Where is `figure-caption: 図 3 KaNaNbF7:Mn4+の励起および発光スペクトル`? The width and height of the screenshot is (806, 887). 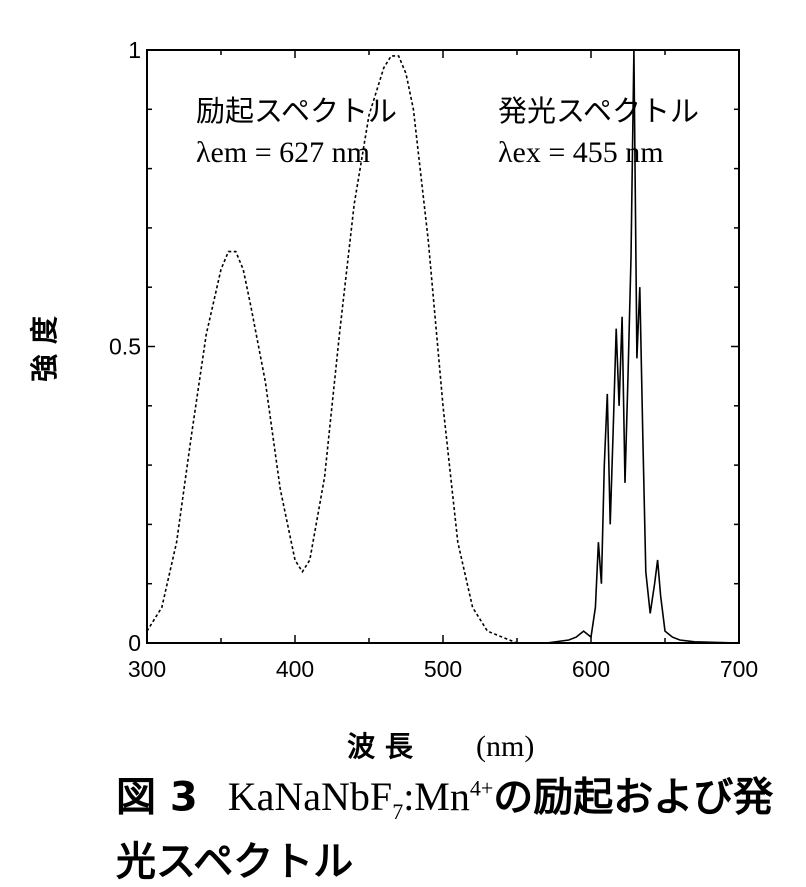
figure-caption: 図 3 KaNaNbF7:Mn4+の励起および発光スペクトル is located at coordinates (456, 825).